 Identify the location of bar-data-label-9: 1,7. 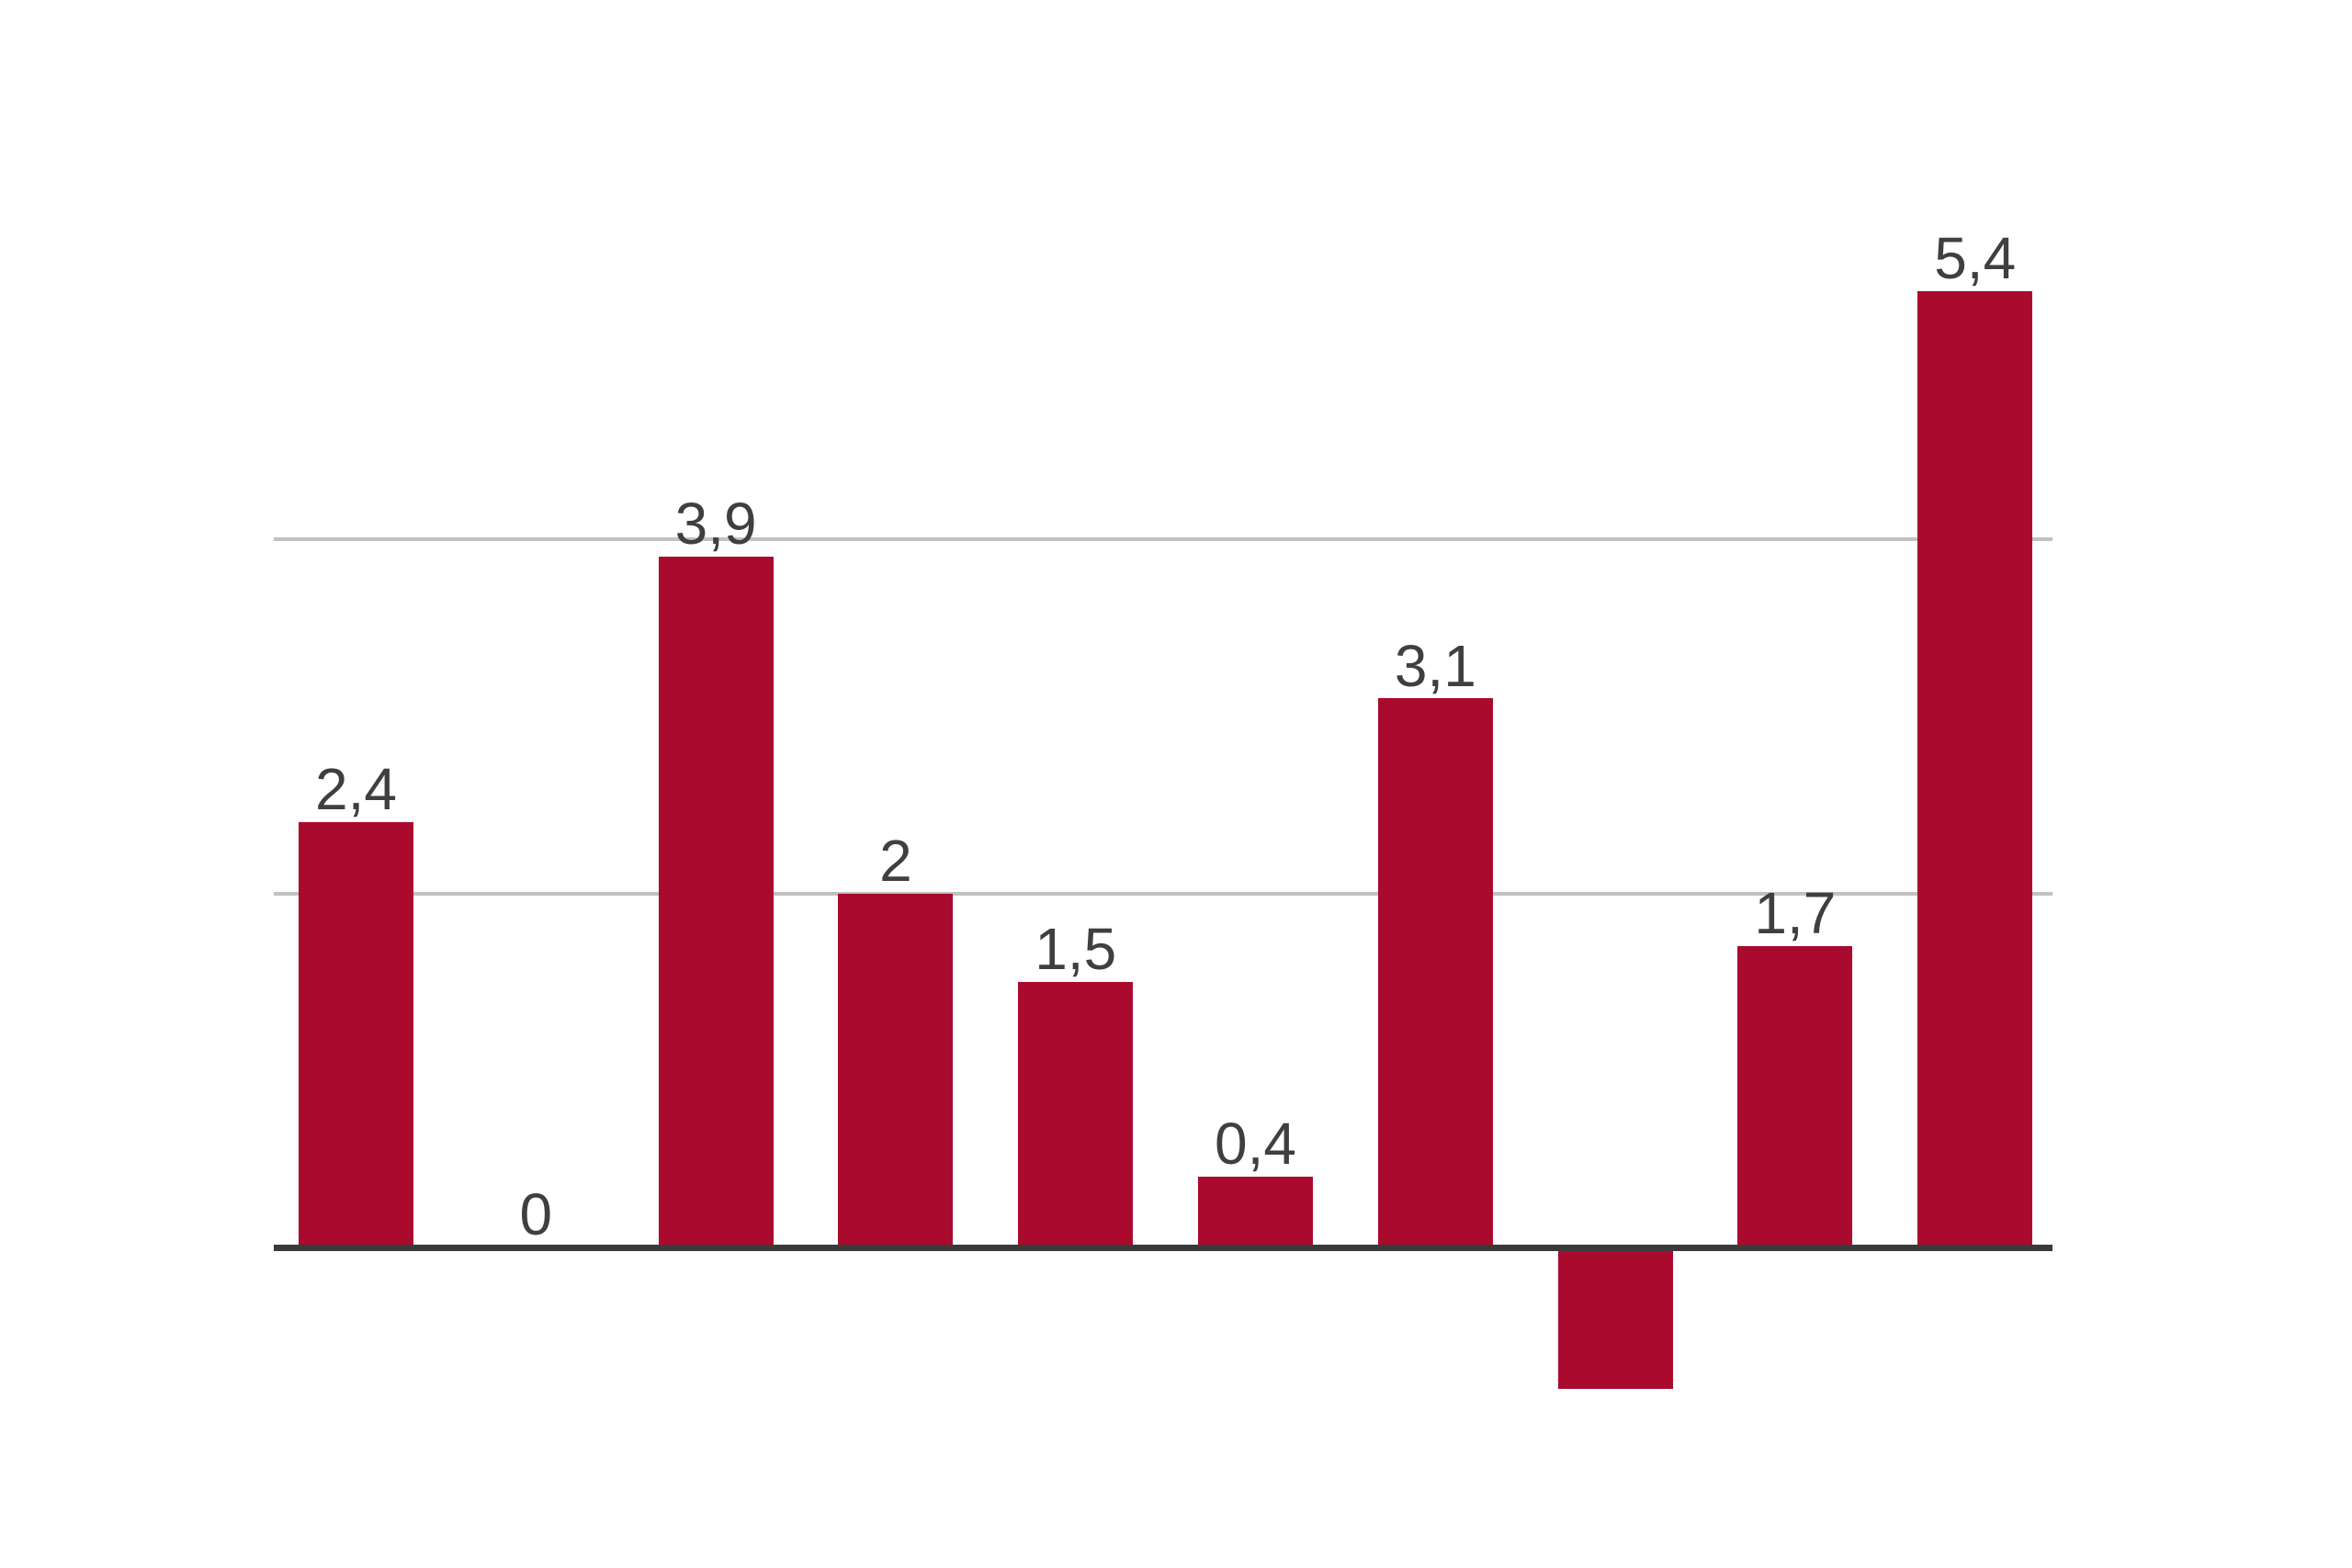
(1795, 914).